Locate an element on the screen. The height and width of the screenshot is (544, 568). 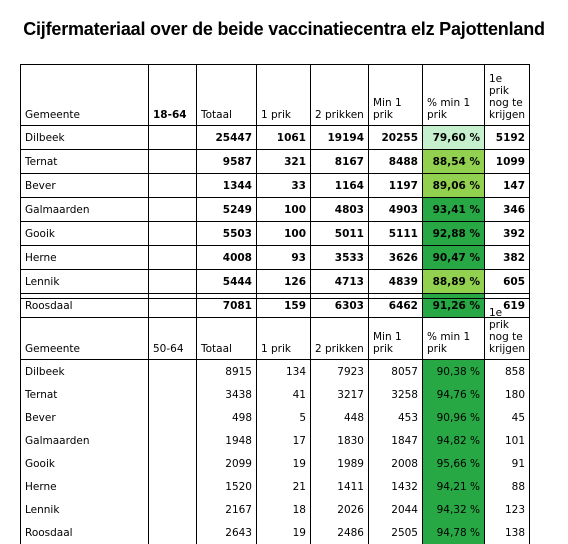
cell-totaal: 5503 is located at coordinates (226, 233).